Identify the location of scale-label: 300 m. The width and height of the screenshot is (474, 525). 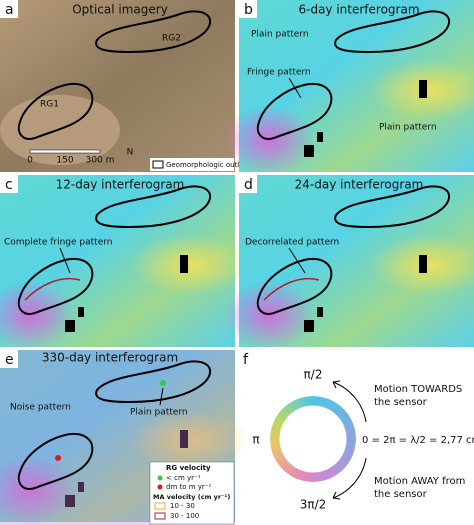
(100, 161).